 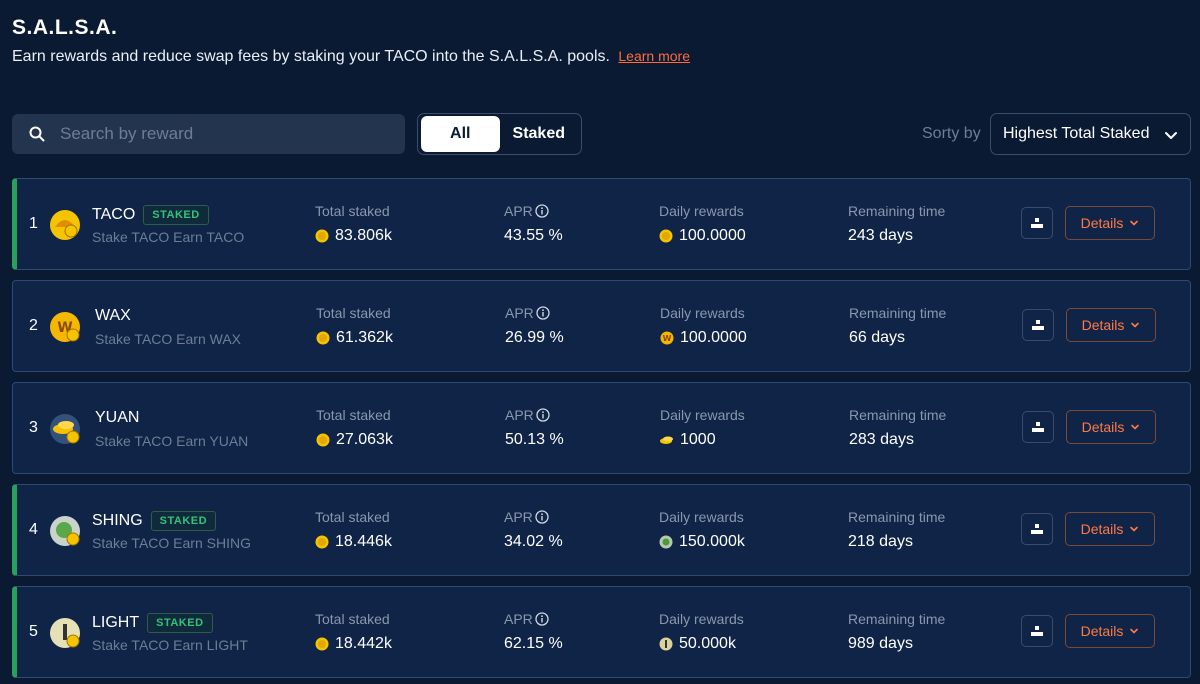 I want to click on shing-coin-icon, so click(x=666, y=542).